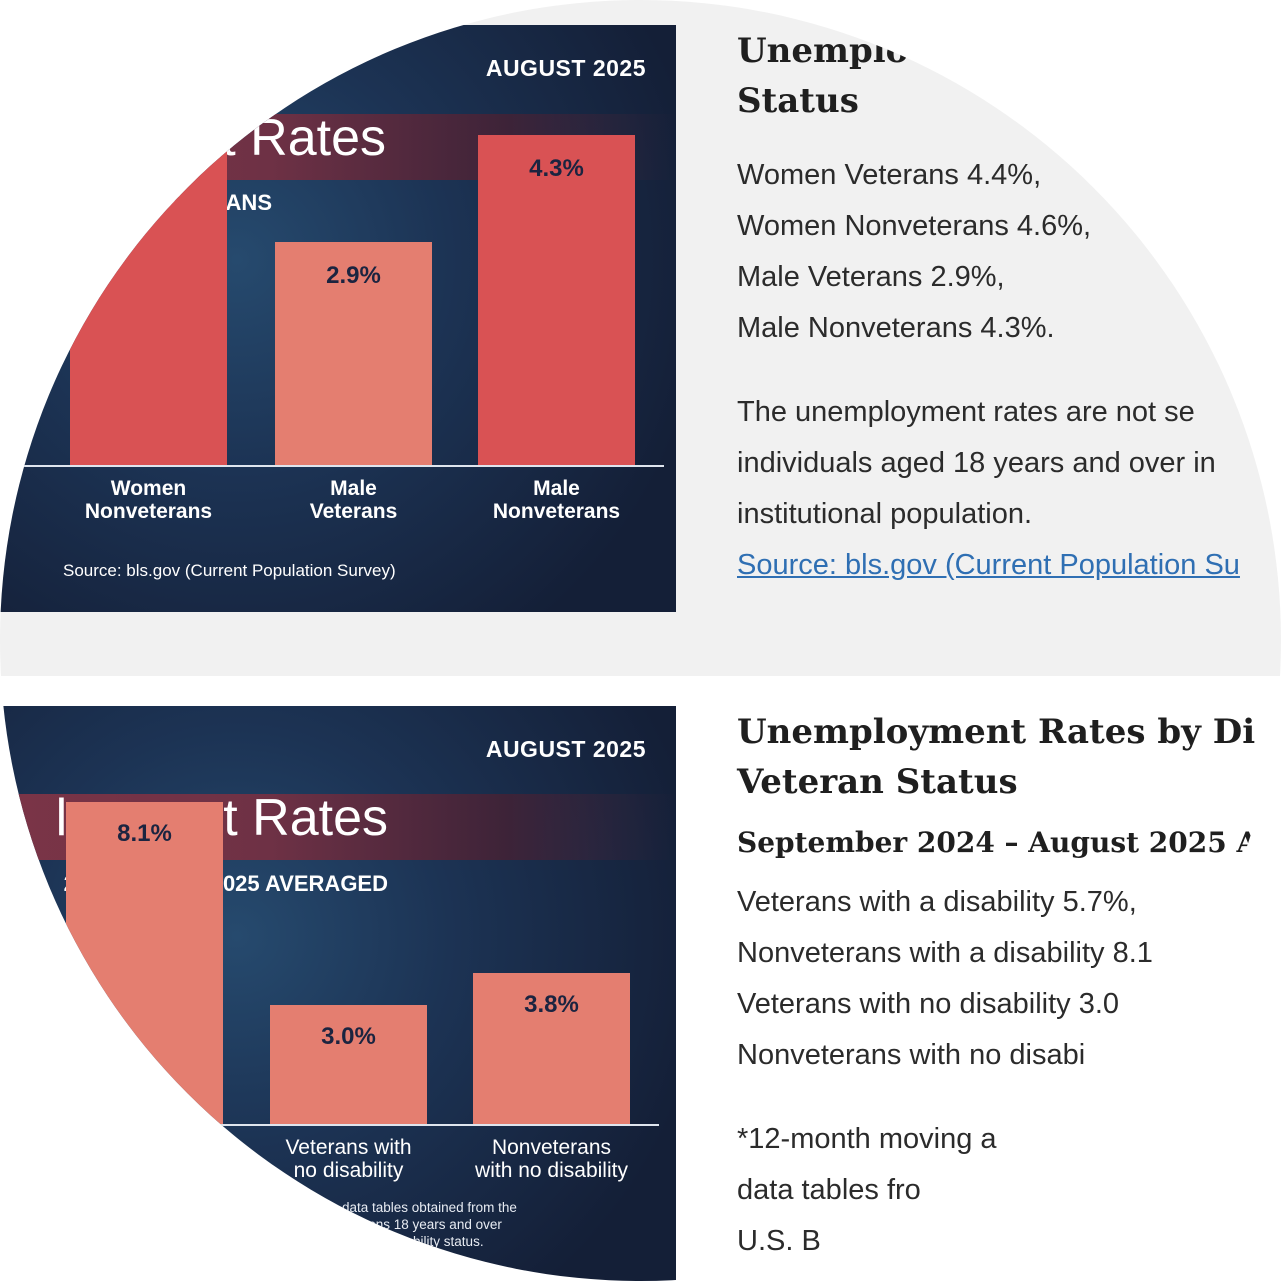 This screenshot has height=1281, width=1281. What do you see at coordinates (353, 353) in the screenshot?
I see `bar: 2.9%` at bounding box center [353, 353].